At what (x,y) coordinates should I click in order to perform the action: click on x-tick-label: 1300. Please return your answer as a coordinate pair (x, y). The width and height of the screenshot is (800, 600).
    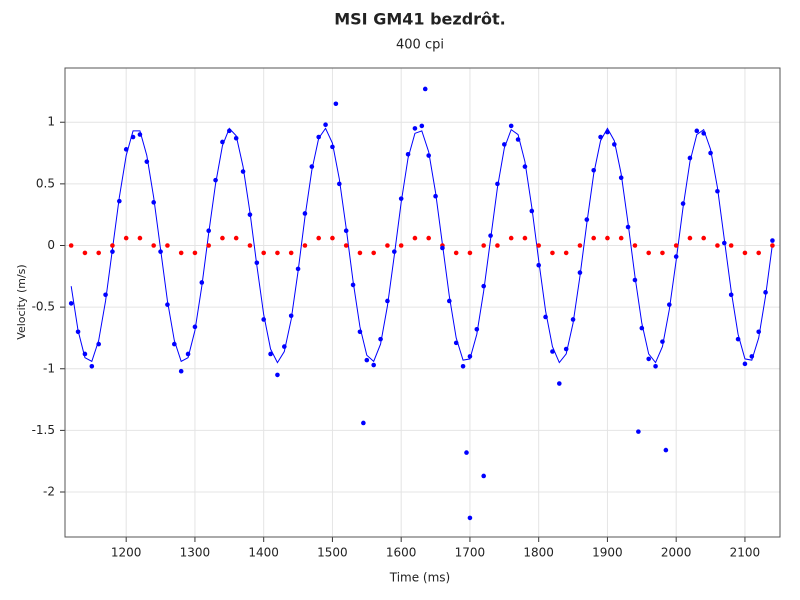
    Looking at the image, I should click on (195, 553).